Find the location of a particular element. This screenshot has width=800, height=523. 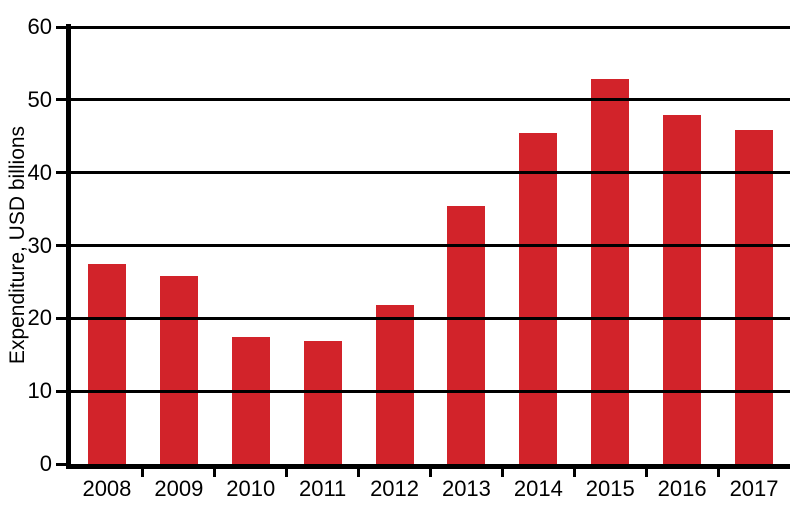

bar-2014 is located at coordinates (538, 298).